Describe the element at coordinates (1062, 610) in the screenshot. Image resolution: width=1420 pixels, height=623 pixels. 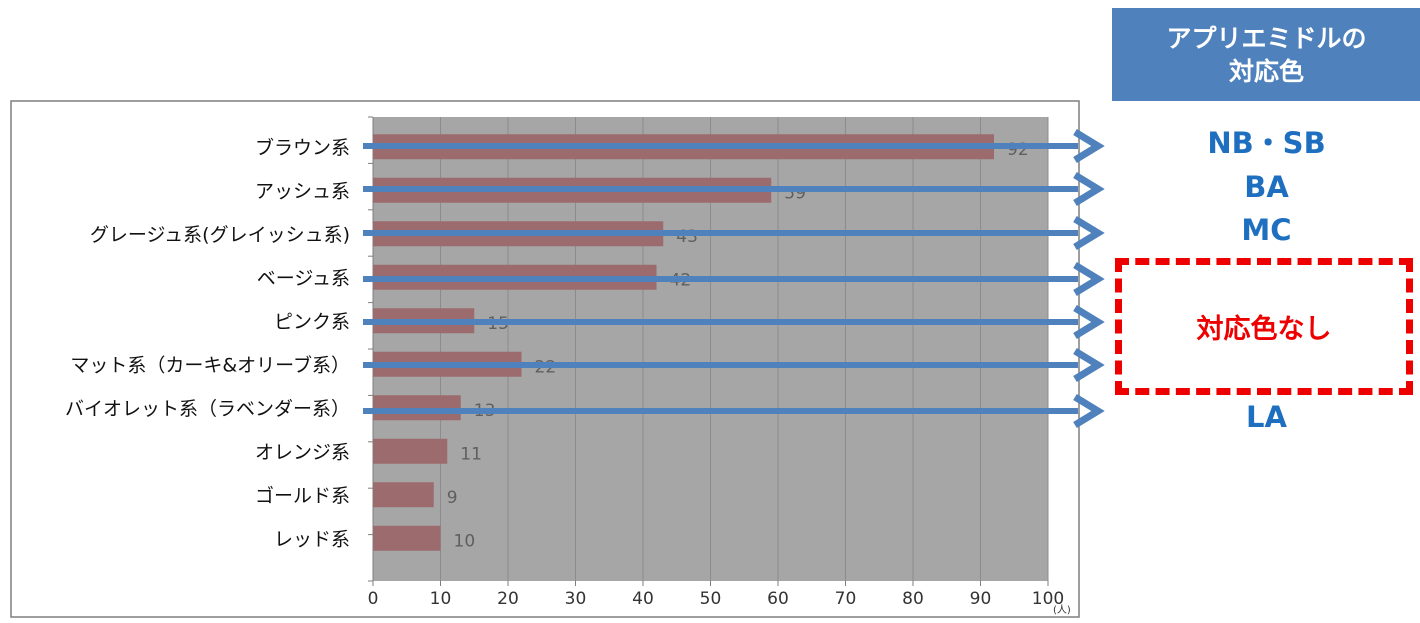
I see `x-unit-label: (人)` at that location.